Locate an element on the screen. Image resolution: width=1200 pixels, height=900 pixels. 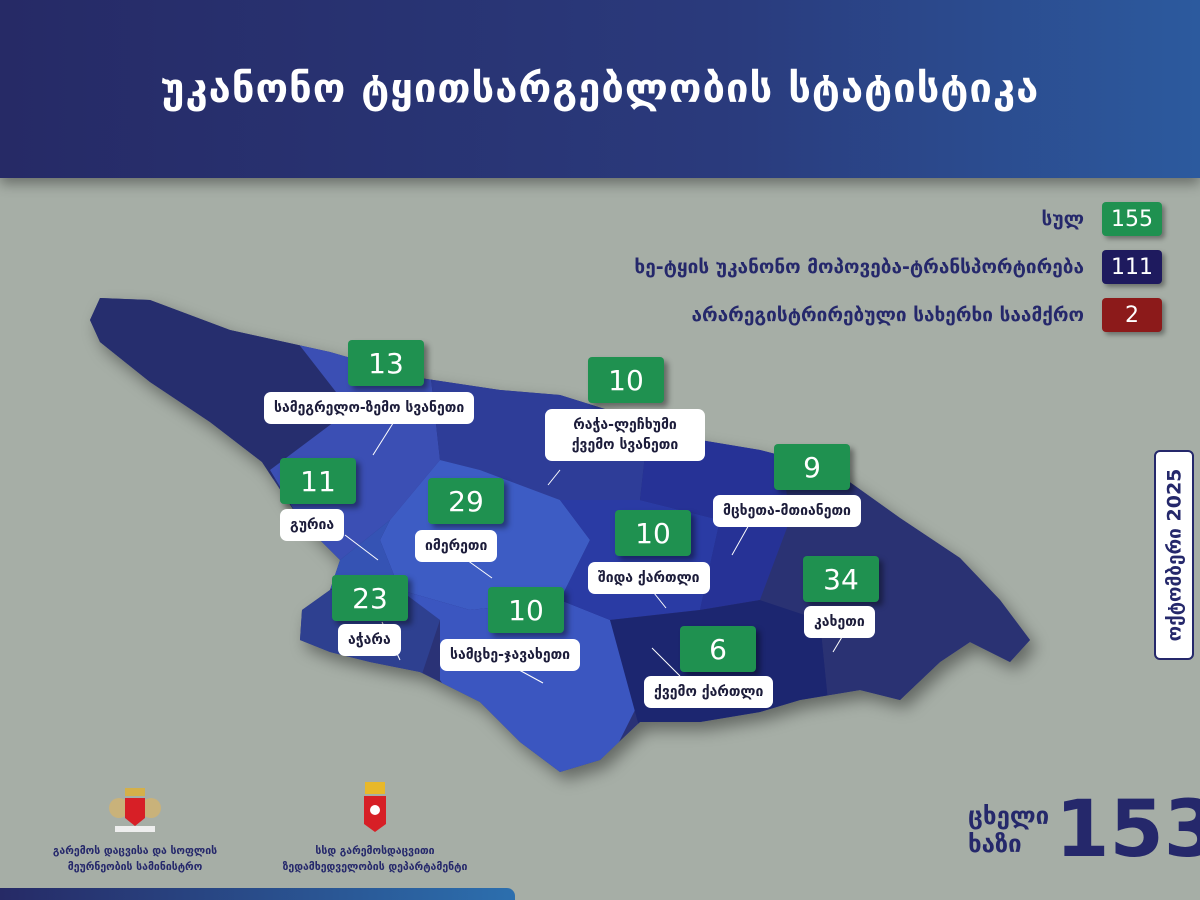
region-value-mtskheta: 9 is located at coordinates (812, 467).